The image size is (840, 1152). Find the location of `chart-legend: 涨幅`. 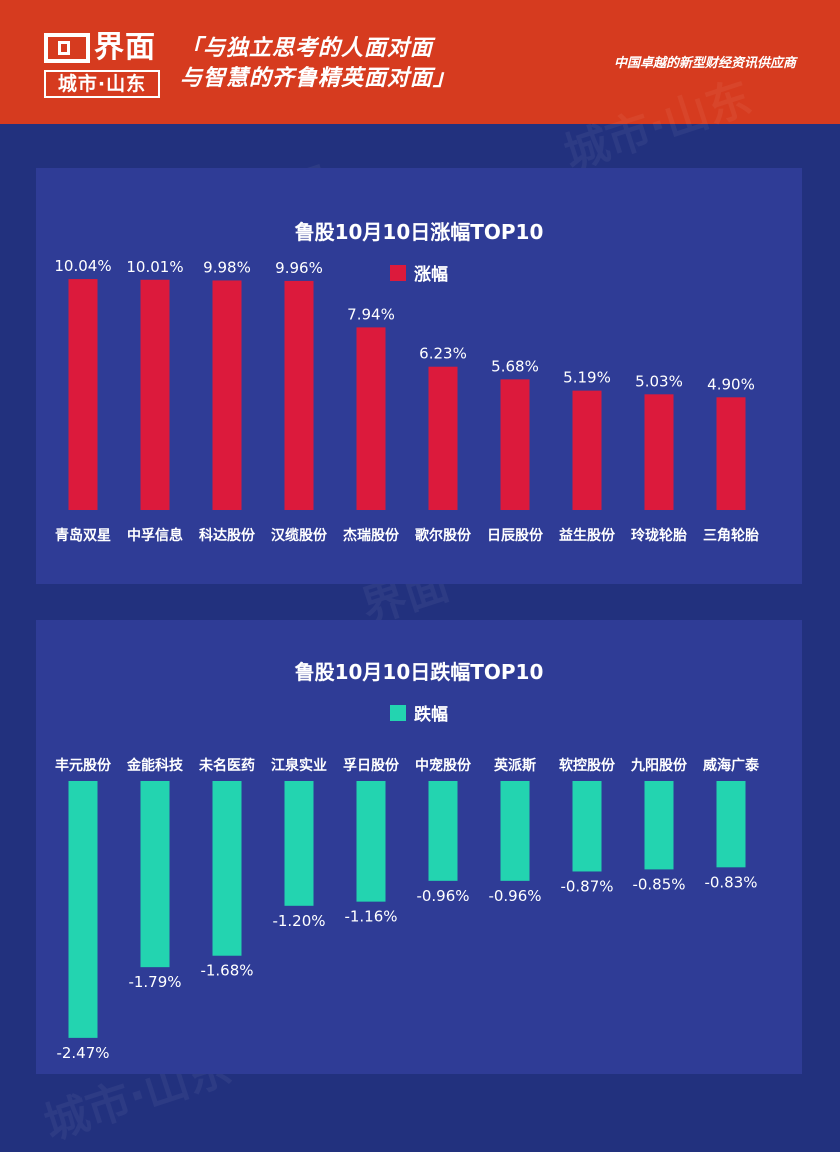

chart-legend: 涨幅 is located at coordinates (419, 272).